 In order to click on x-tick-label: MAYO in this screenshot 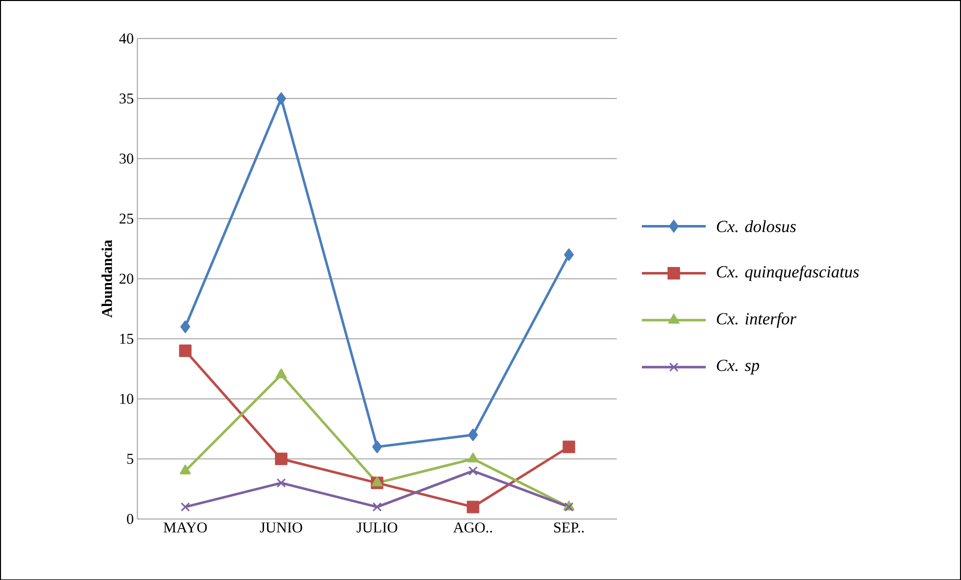, I will do `click(185, 527)`.